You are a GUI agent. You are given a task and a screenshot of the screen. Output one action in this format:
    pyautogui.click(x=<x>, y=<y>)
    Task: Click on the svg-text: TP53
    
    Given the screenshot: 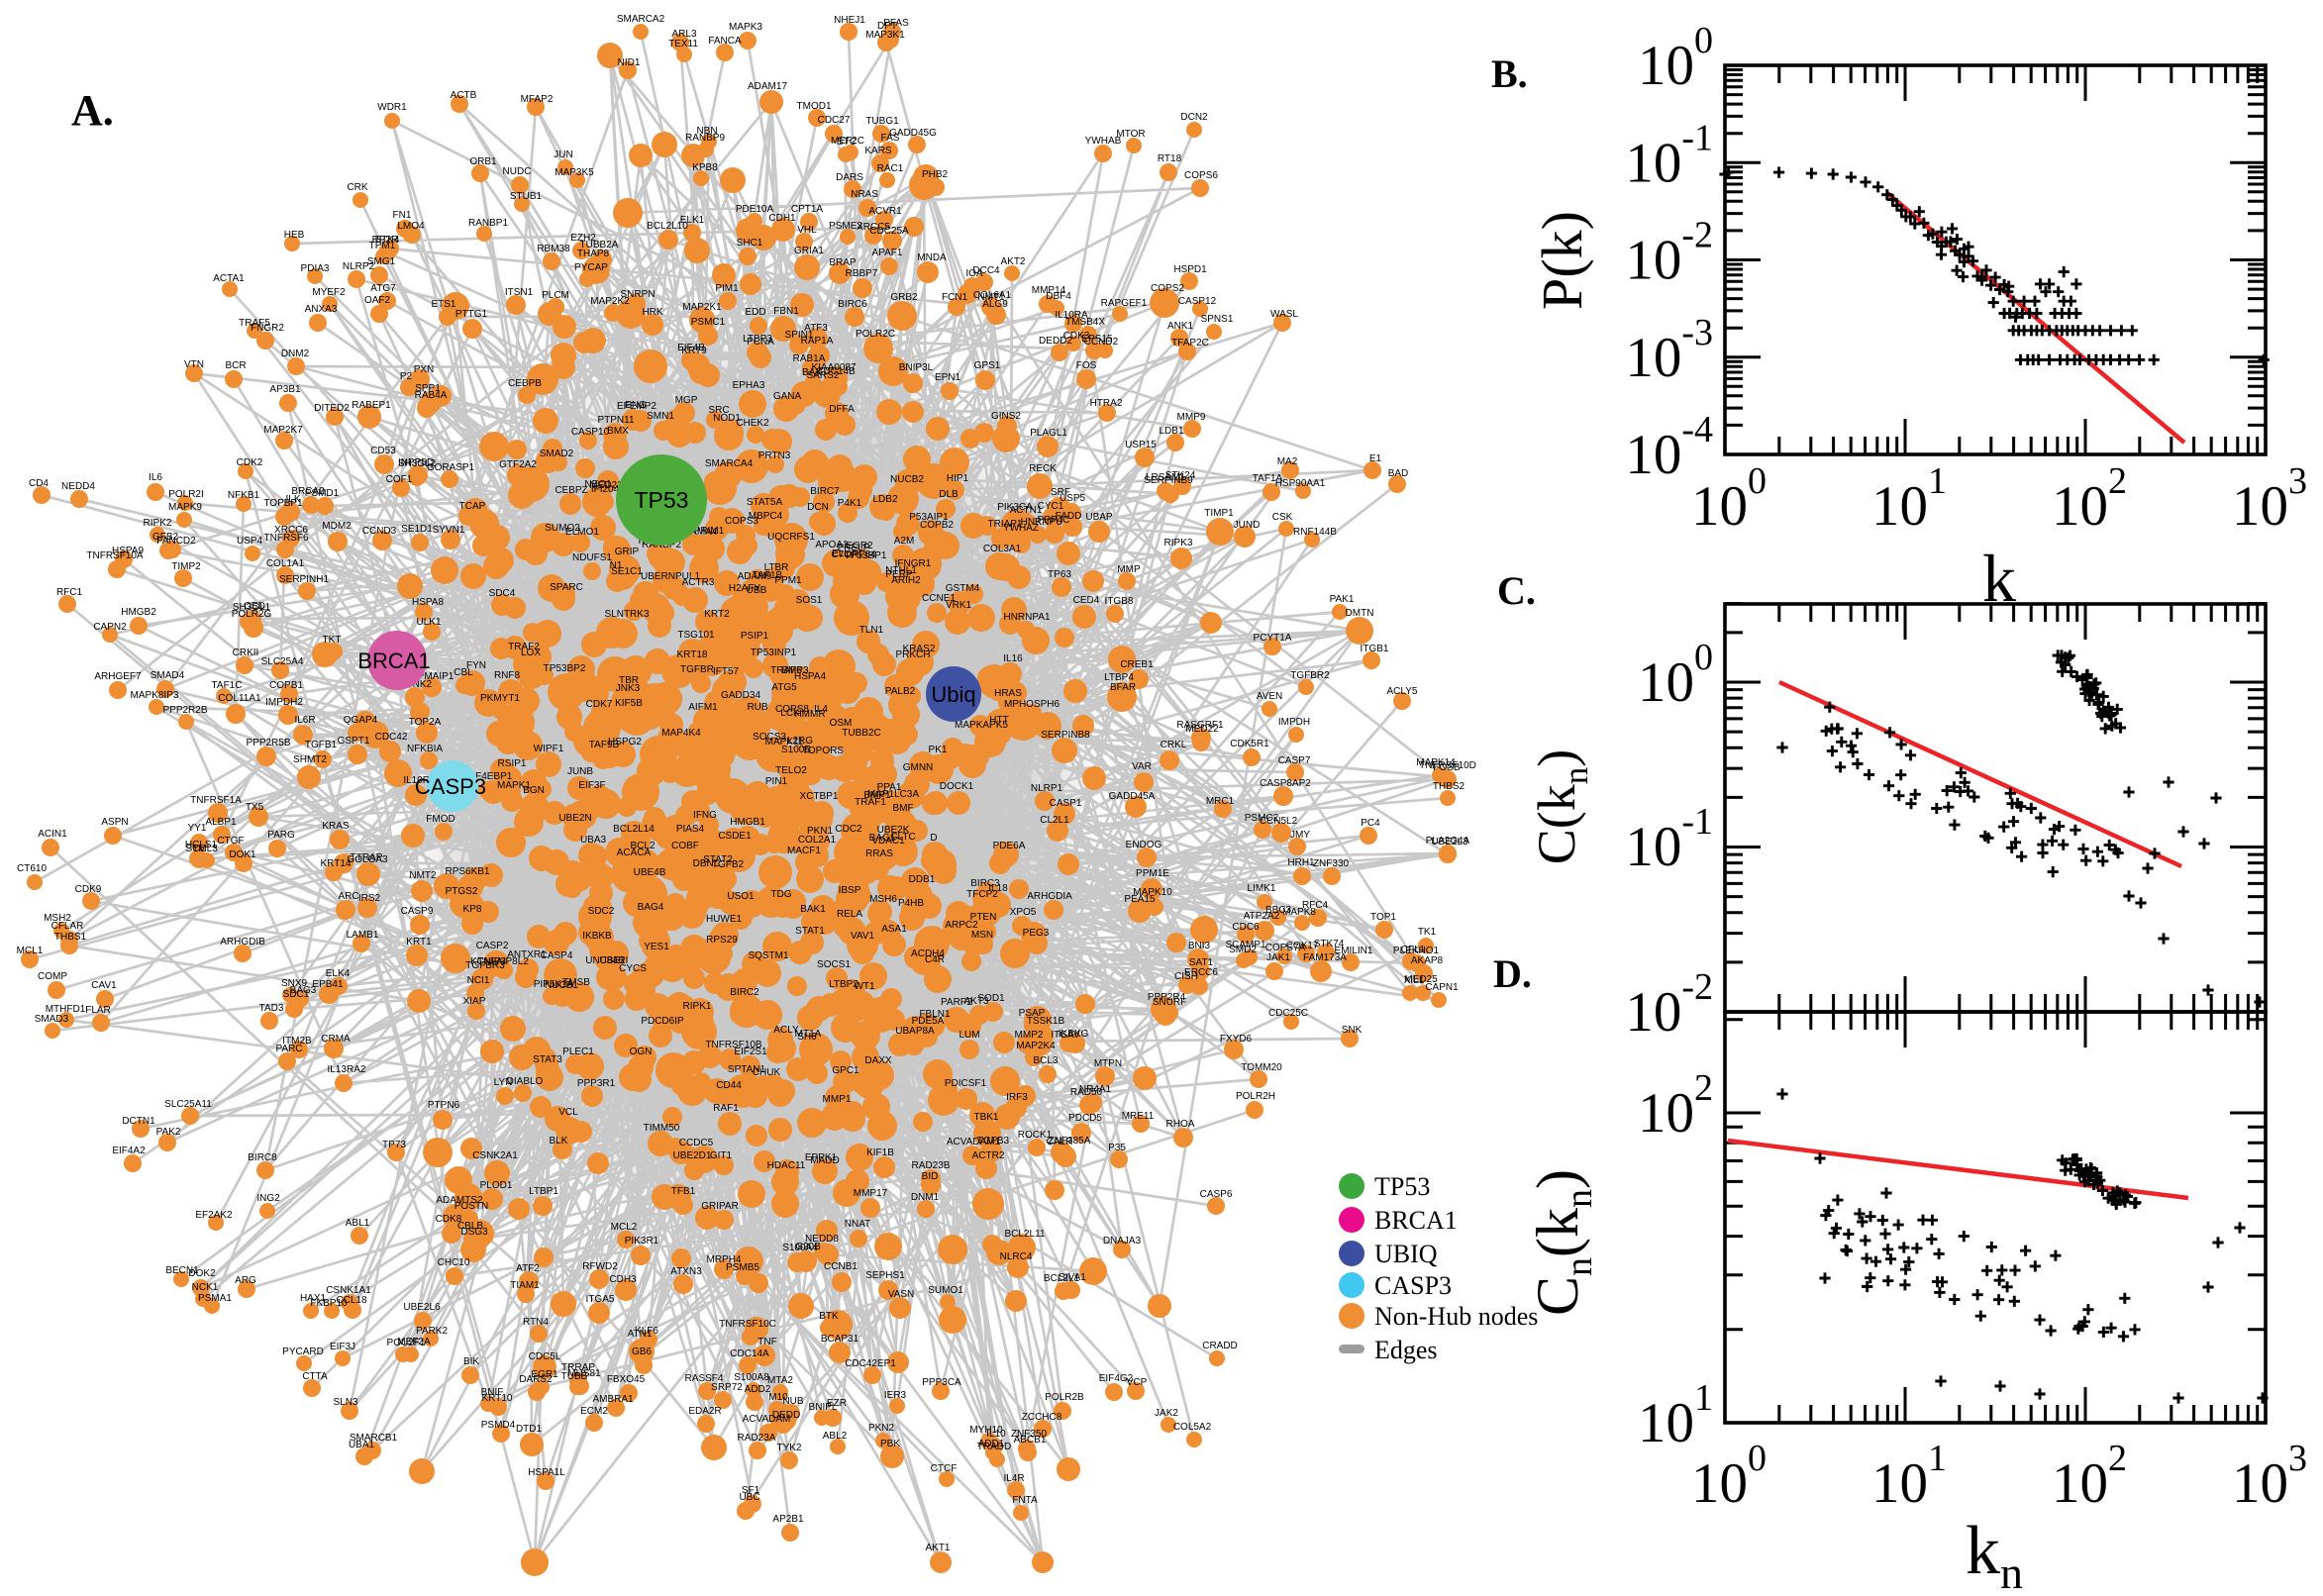 What is the action you would take?
    pyautogui.click(x=1402, y=1186)
    